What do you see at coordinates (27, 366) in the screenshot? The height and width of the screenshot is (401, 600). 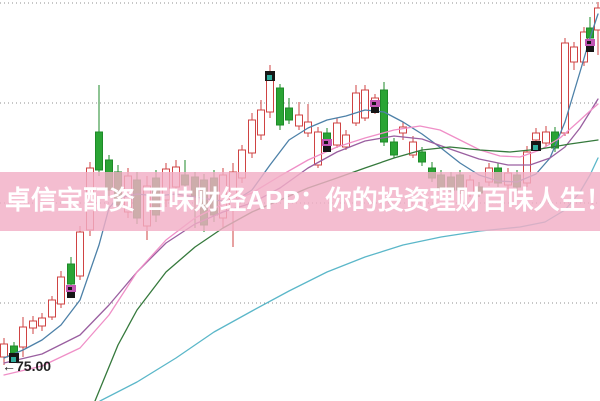 I see `price-tag-75: ←75.00` at bounding box center [27, 366].